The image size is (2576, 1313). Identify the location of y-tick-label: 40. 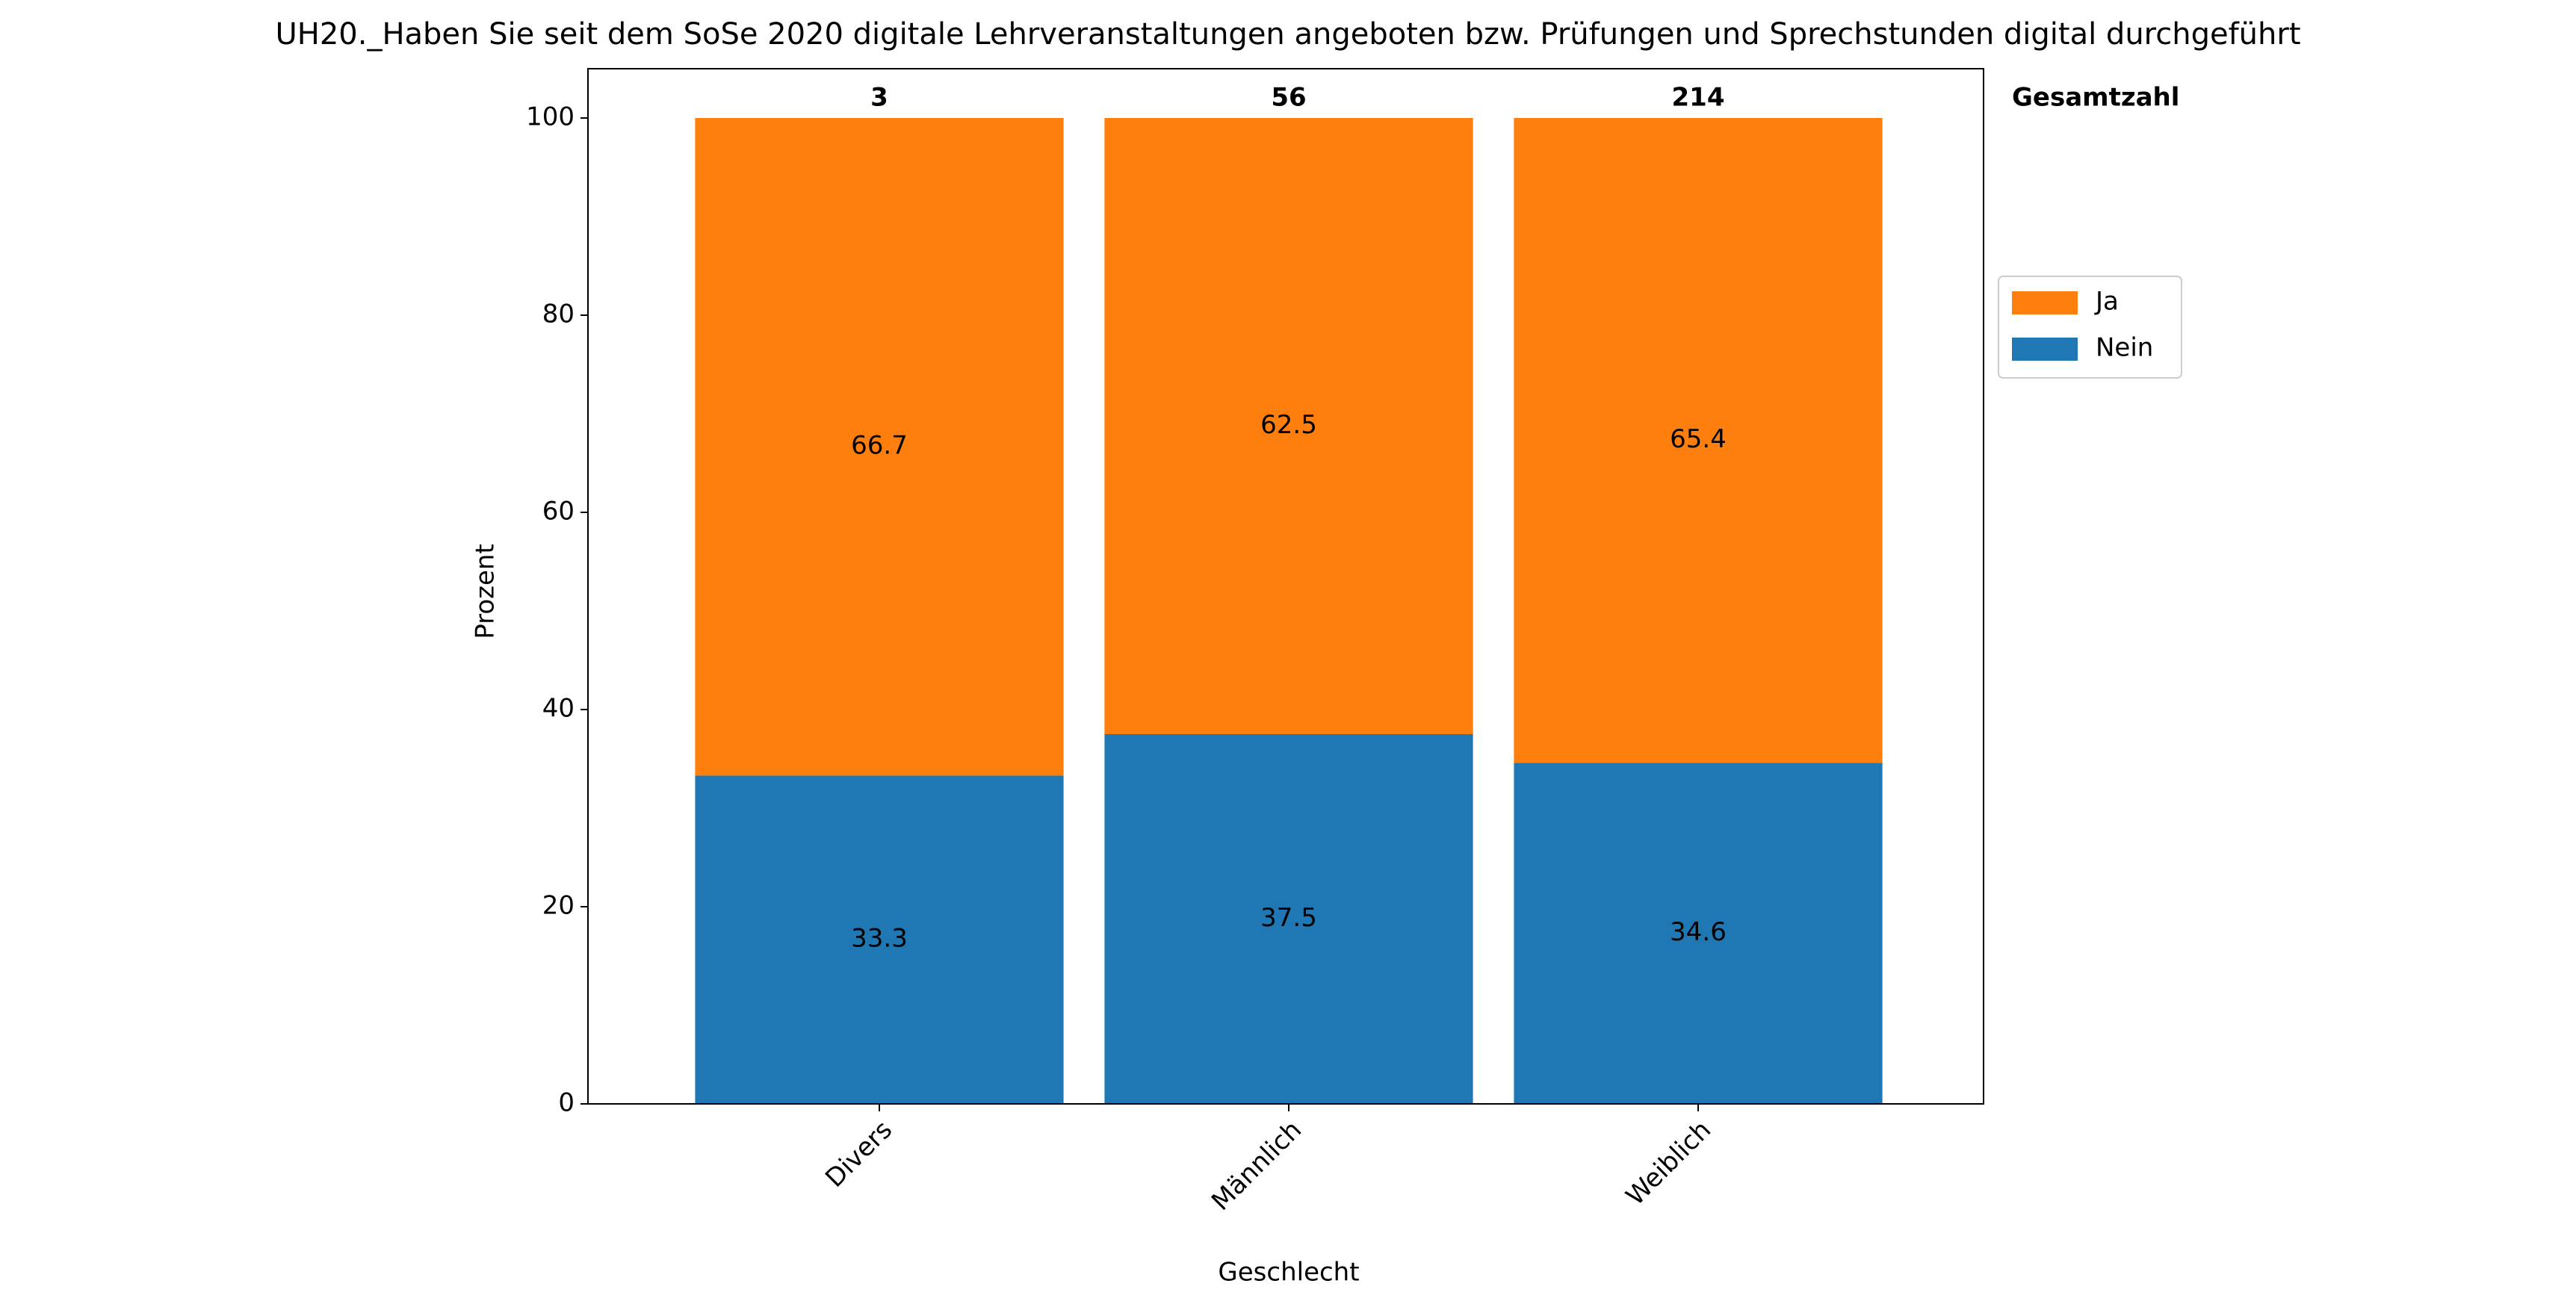
(558, 709).